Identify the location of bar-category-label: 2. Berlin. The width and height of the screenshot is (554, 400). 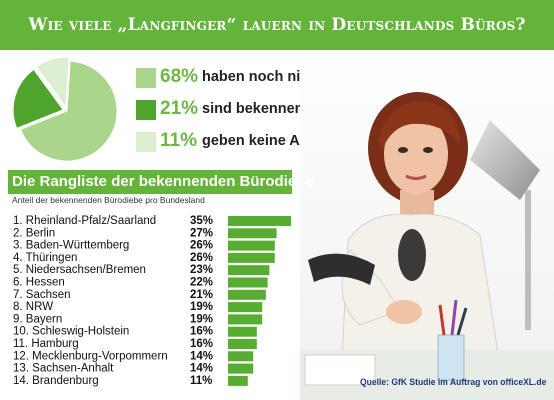
(34, 233).